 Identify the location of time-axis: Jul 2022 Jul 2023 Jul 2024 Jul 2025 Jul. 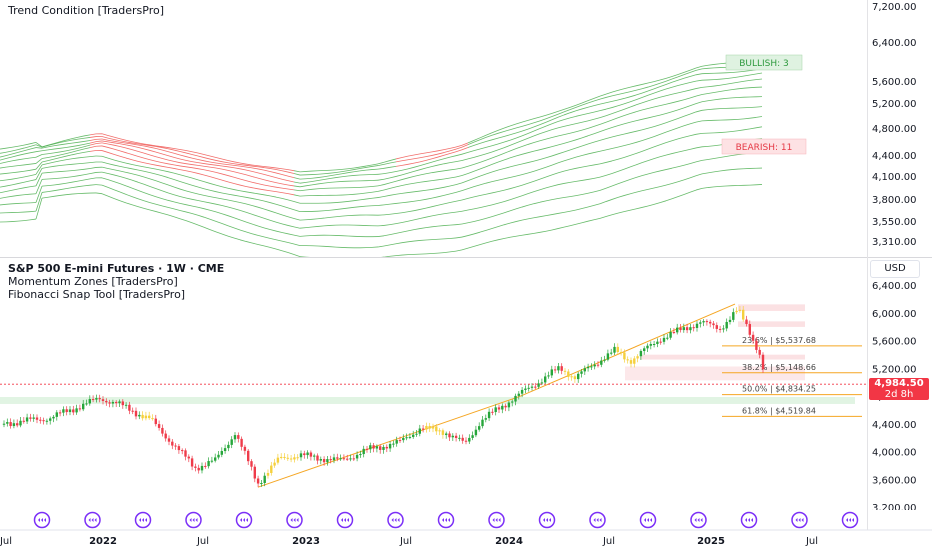
(409, 541).